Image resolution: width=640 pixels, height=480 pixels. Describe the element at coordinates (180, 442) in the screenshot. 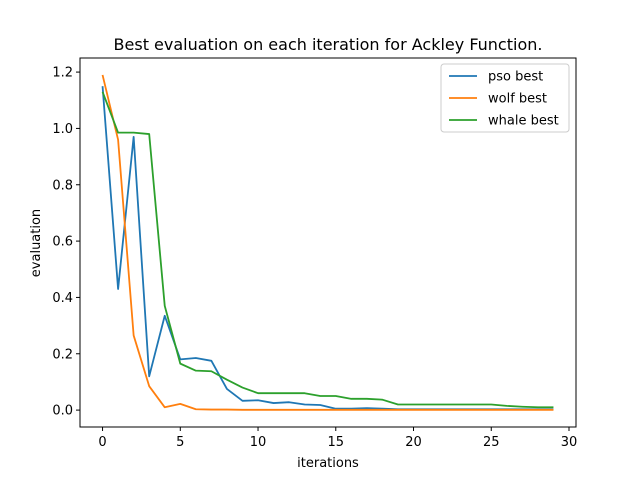

I see `x-tick-label: 5` at that location.